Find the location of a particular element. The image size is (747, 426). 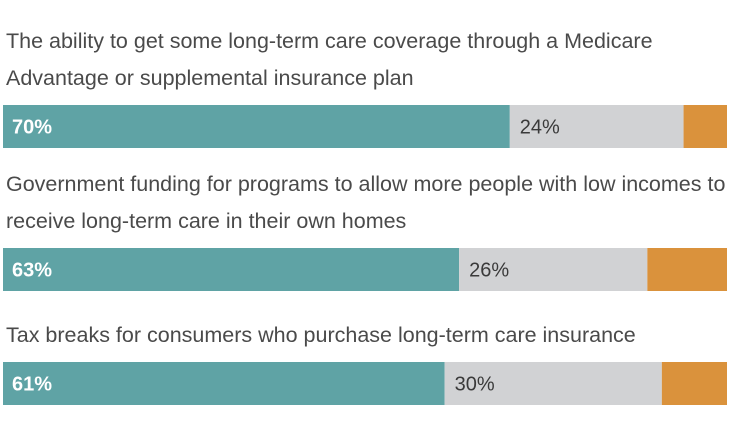

category-label: Advantage or supplemental insurance plan is located at coordinates (210, 78).